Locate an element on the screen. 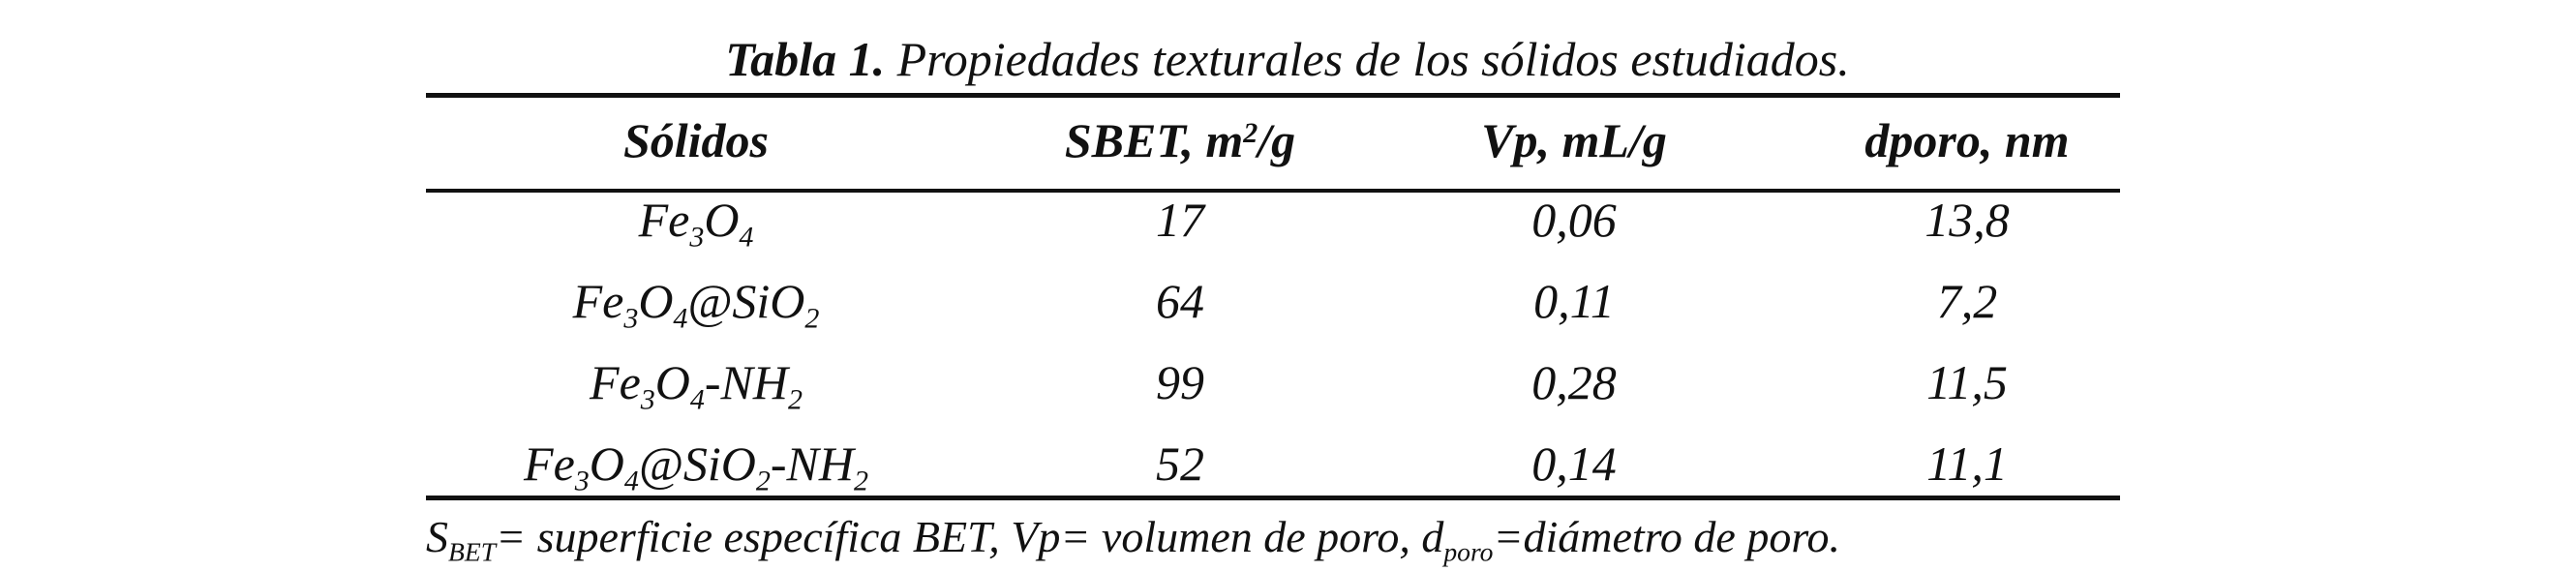 The image size is (2576, 571). table-cell: 64 is located at coordinates (1180, 301).